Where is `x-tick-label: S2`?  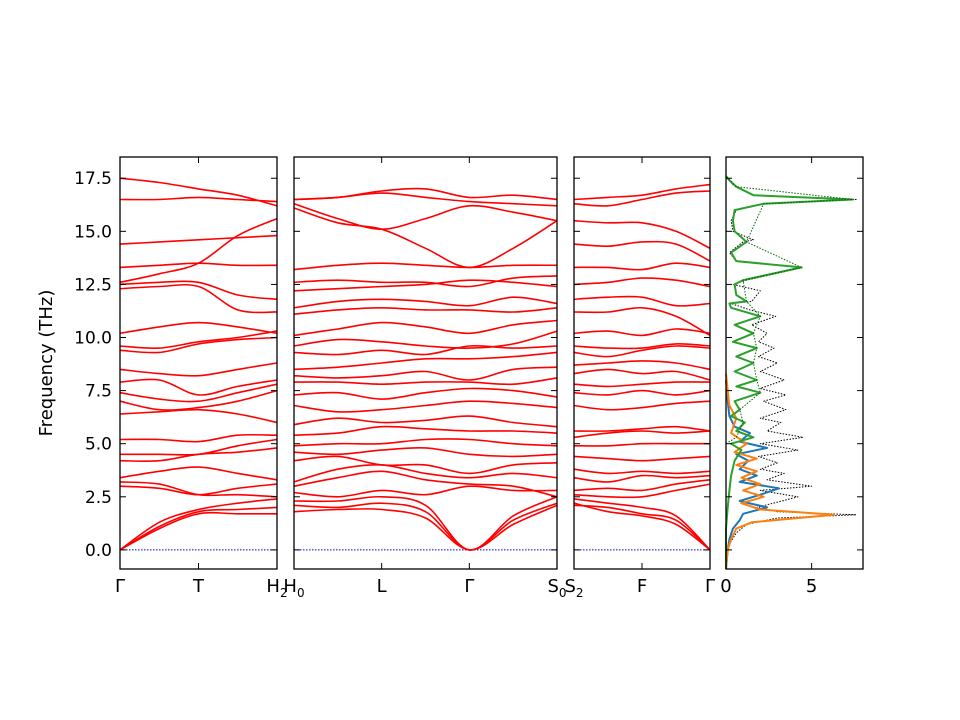
x-tick-label: S2 is located at coordinates (573, 588).